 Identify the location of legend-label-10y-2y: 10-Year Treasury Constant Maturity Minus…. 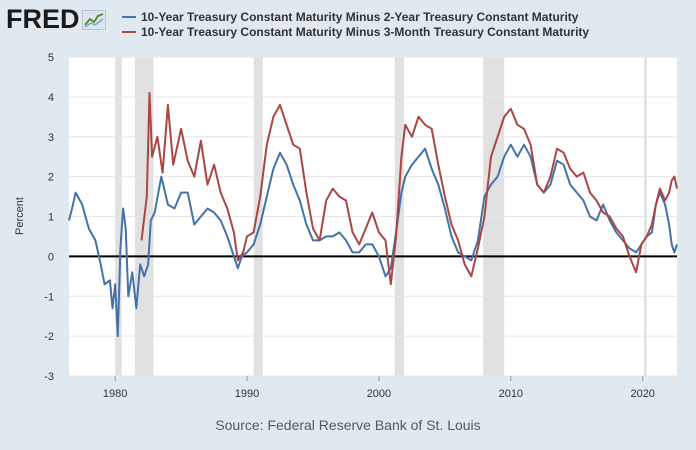
(360, 16).